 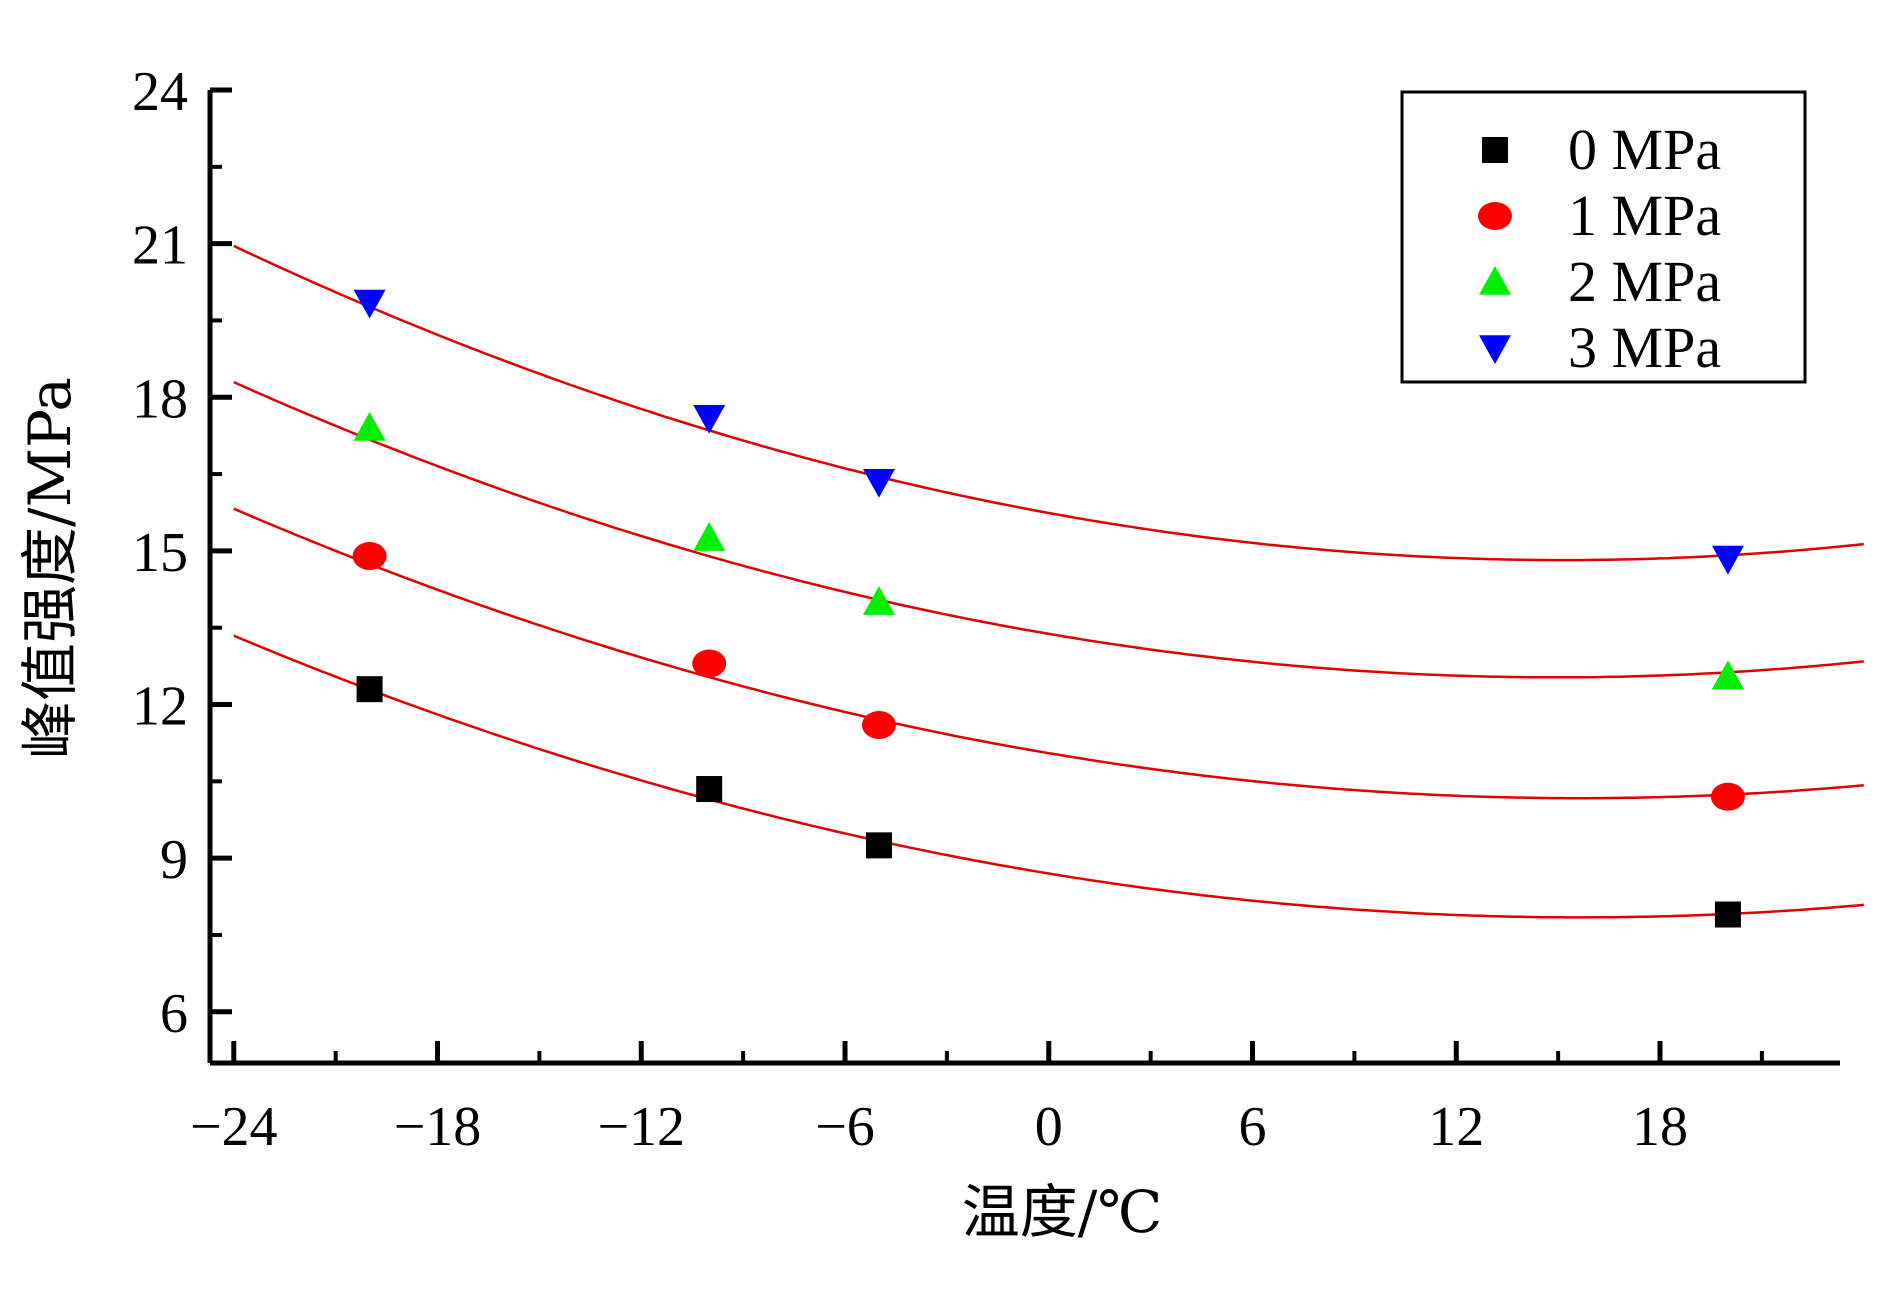 I want to click on x-tick-label: −18, so click(x=438, y=1127).